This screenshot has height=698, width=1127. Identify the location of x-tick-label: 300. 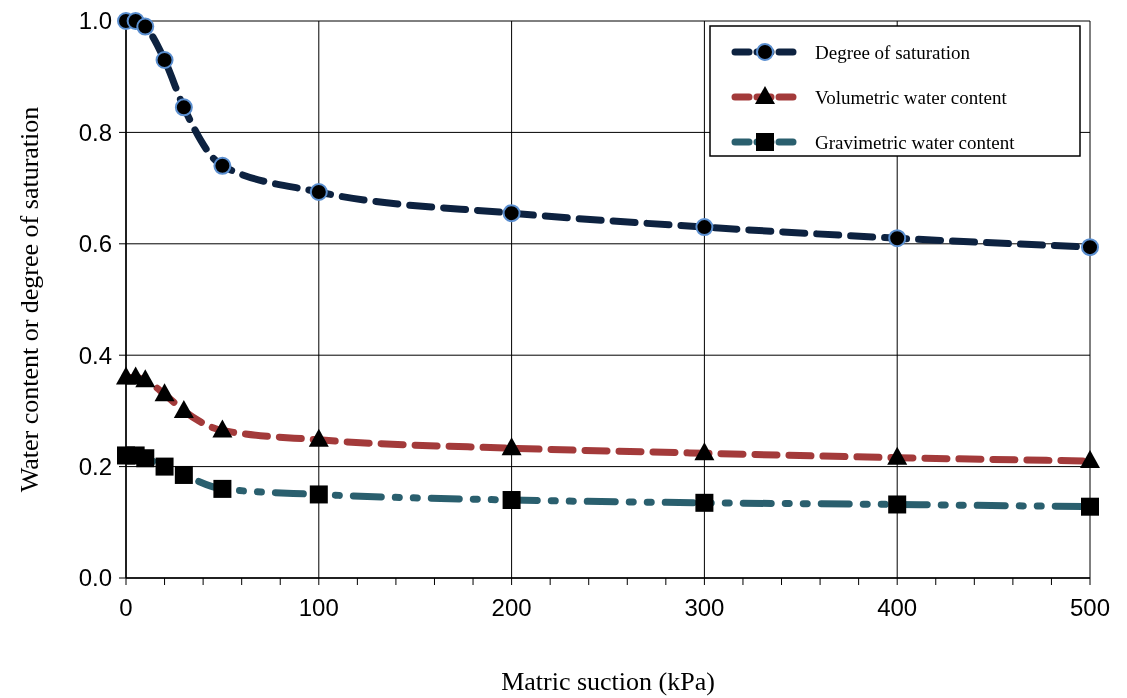
(704, 607).